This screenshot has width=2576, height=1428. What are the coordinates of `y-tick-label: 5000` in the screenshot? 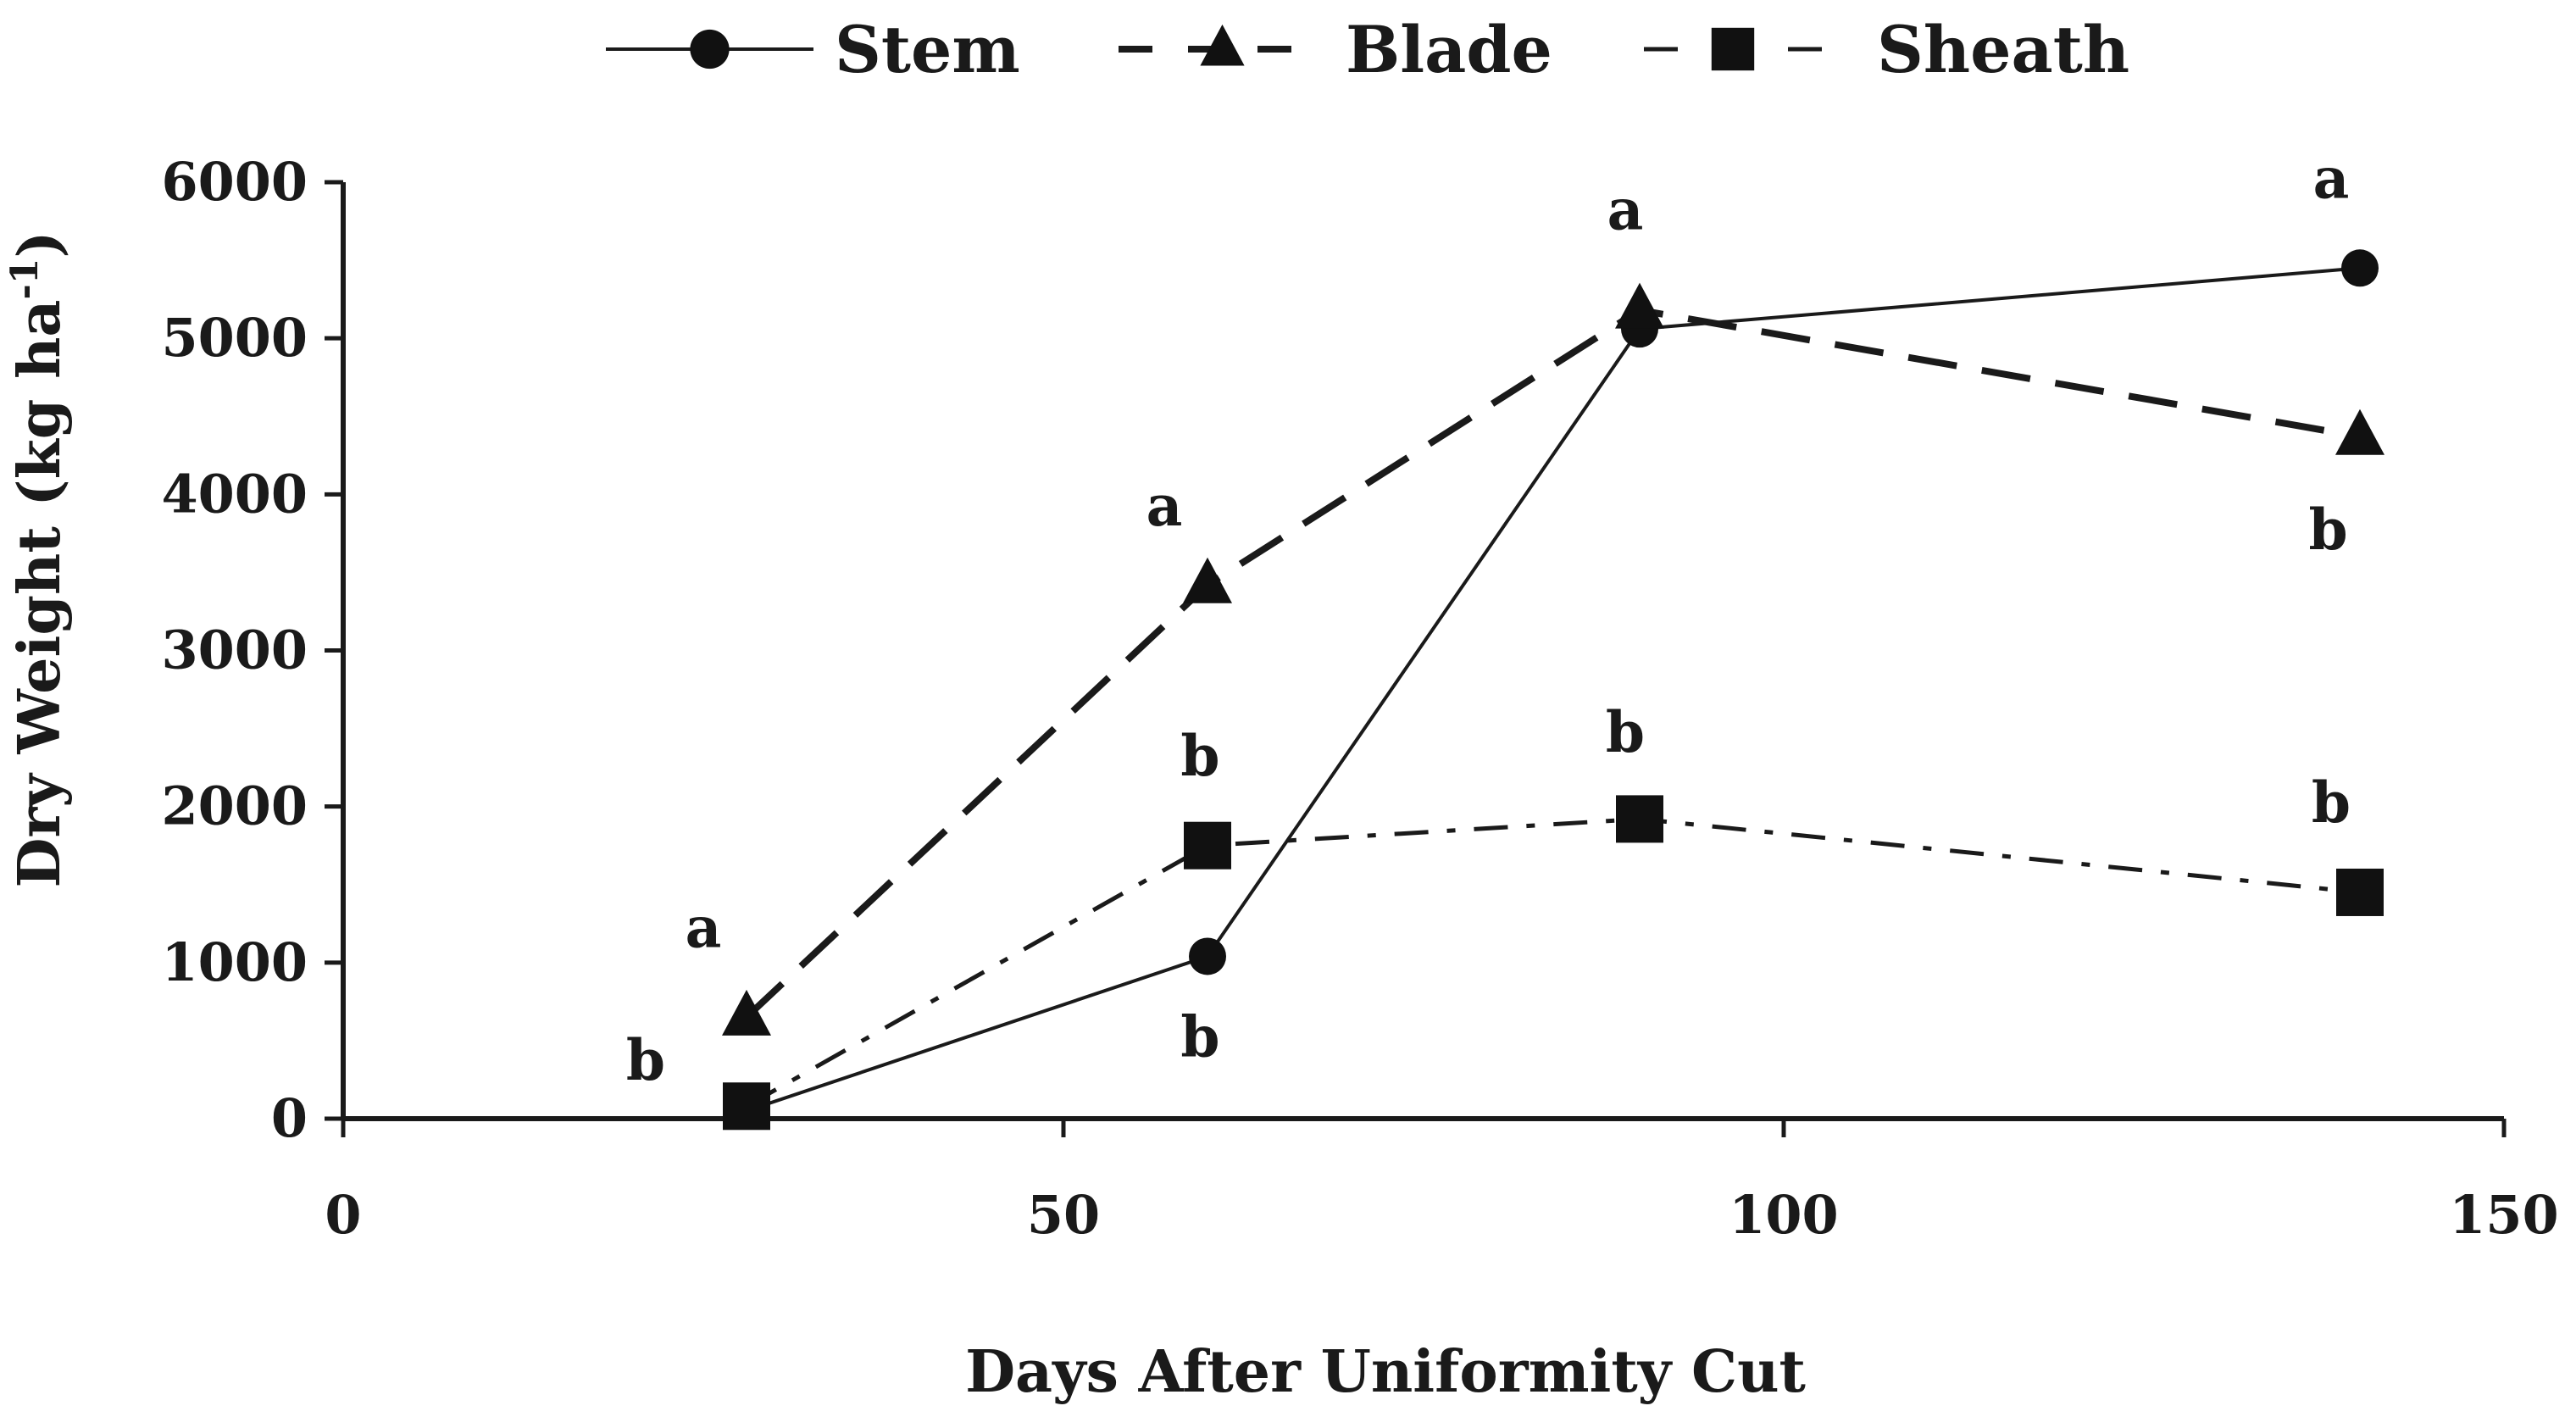 It's located at (234, 338).